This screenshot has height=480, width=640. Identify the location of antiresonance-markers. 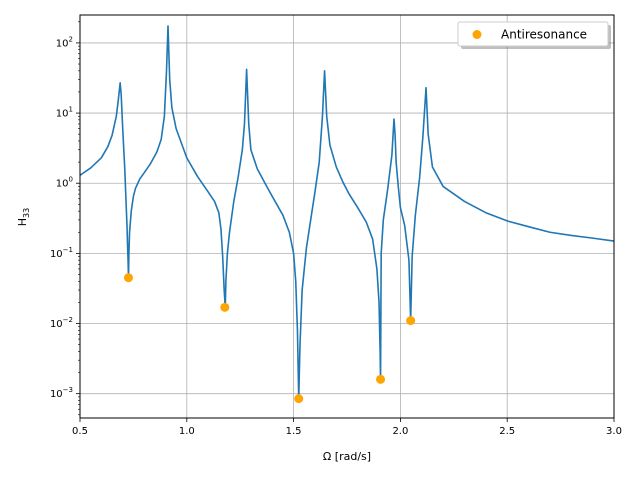
(269, 338).